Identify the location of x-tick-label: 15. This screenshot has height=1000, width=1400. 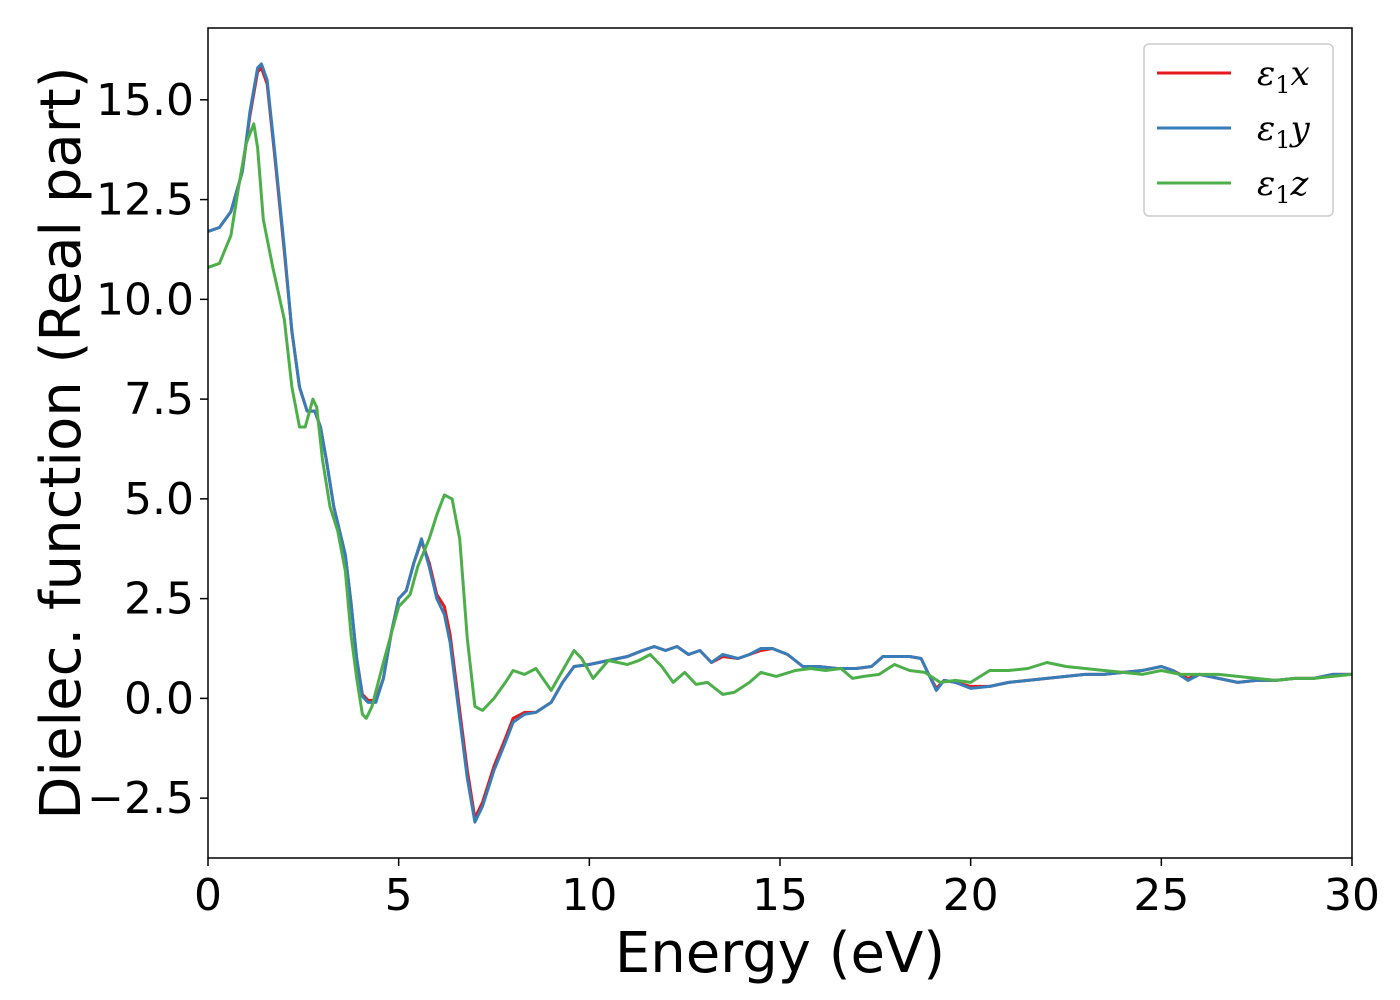
(780, 895).